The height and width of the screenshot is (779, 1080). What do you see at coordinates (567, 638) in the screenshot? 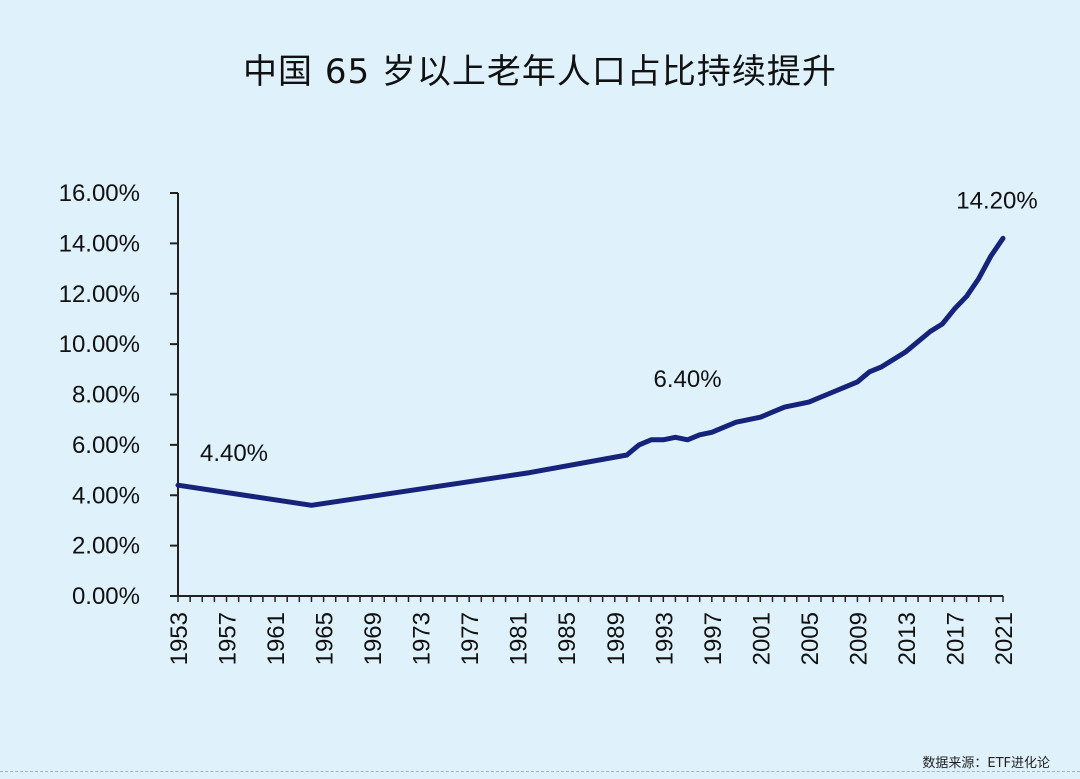
I see `x-tick-label: 1985` at bounding box center [567, 638].